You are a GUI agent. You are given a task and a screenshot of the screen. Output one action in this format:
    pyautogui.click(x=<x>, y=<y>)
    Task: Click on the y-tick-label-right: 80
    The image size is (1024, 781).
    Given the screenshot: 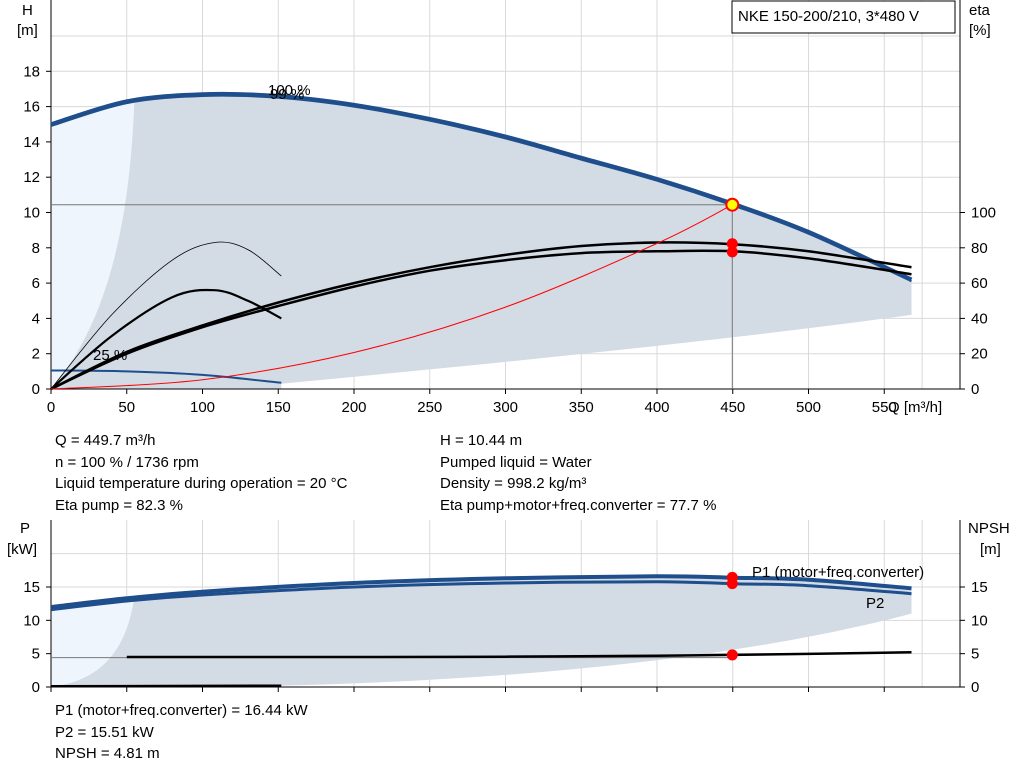 What is the action you would take?
    pyautogui.click(x=979, y=248)
    